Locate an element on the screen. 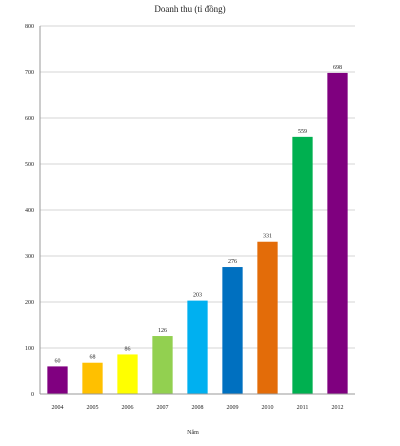 The width and height of the screenshot is (400, 446). bar-2004 is located at coordinates (57, 380).